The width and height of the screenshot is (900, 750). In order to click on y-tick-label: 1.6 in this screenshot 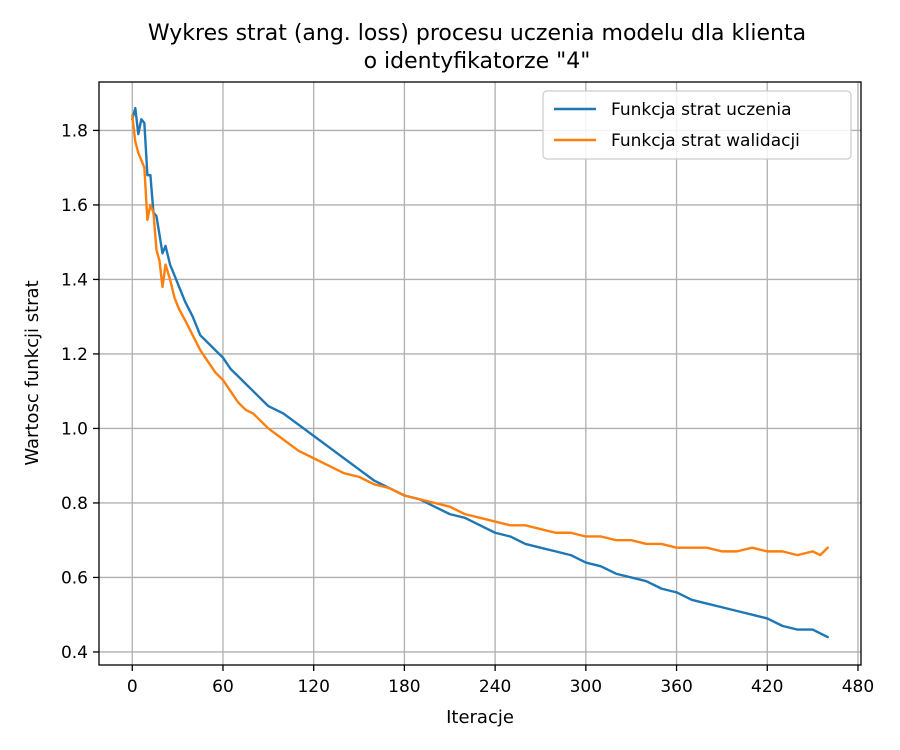, I will do `click(74, 206)`.